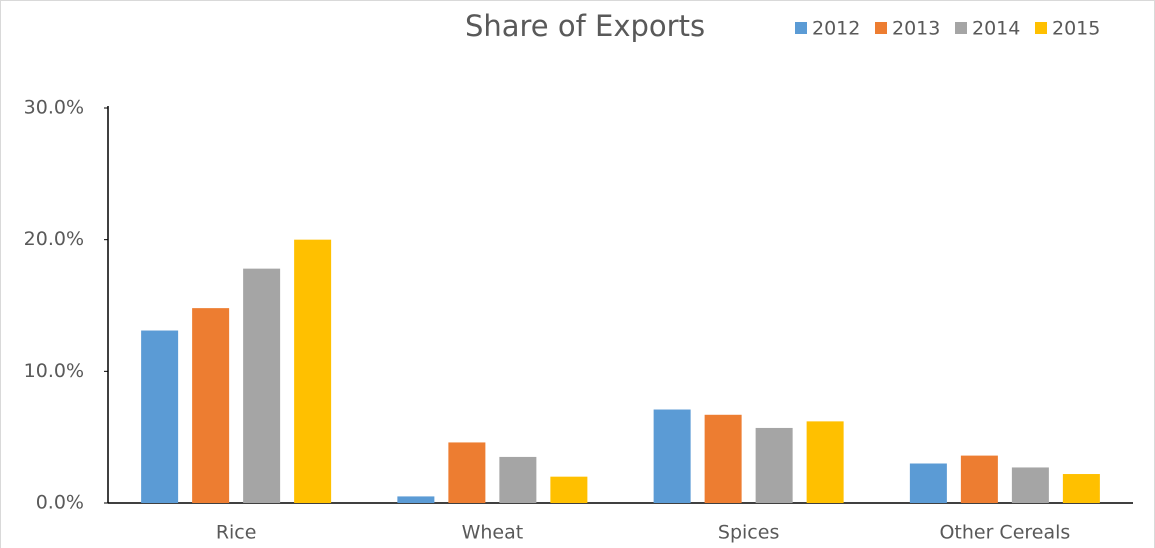 This screenshot has height=548, width=1155. I want to click on legend-label: 2012, so click(836, 29).